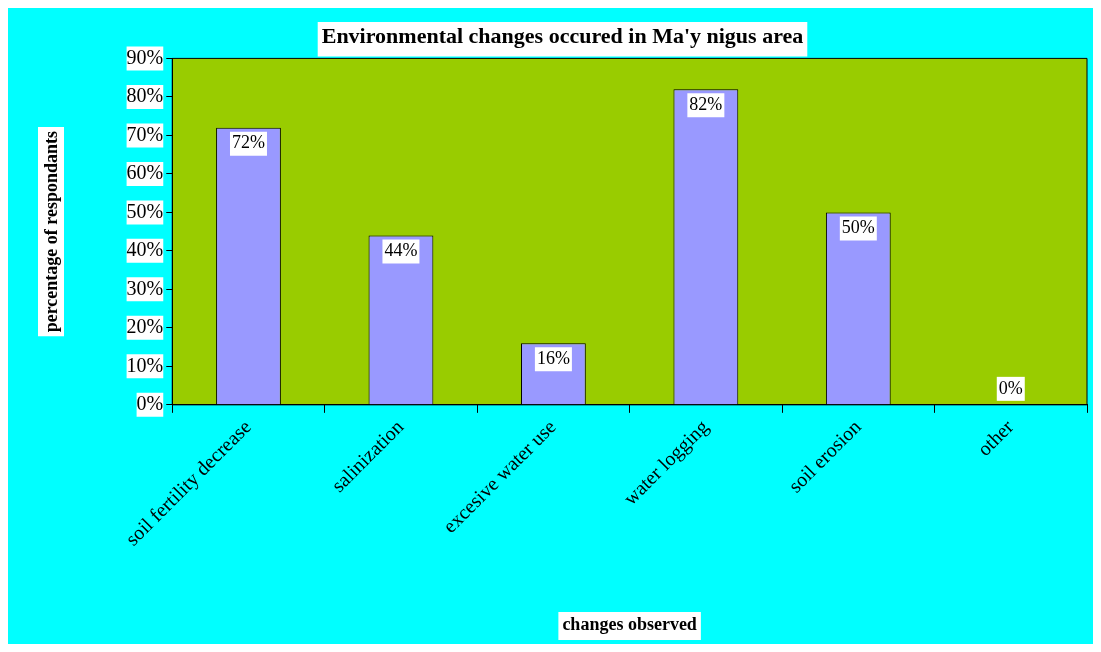  Describe the element at coordinates (145, 56) in the screenshot. I see `y-tick-label: 90%` at that location.